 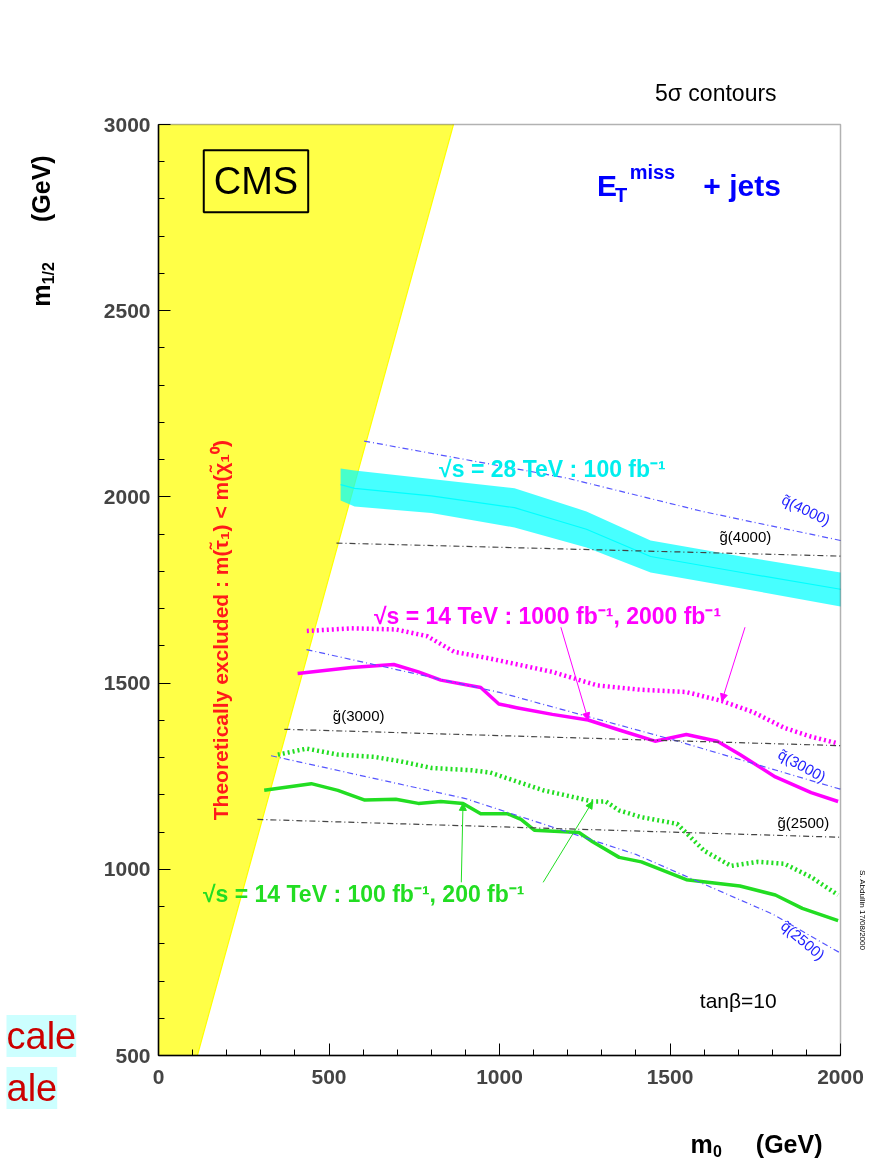 I want to click on y-tick-label: 1000, so click(x=127, y=869).